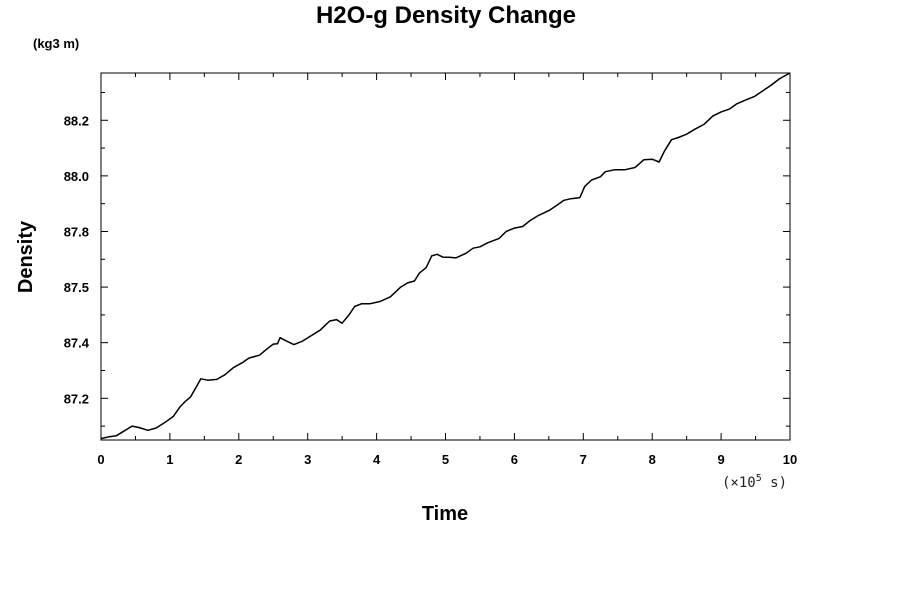  I want to click on x-tick-label: 8, so click(652, 459).